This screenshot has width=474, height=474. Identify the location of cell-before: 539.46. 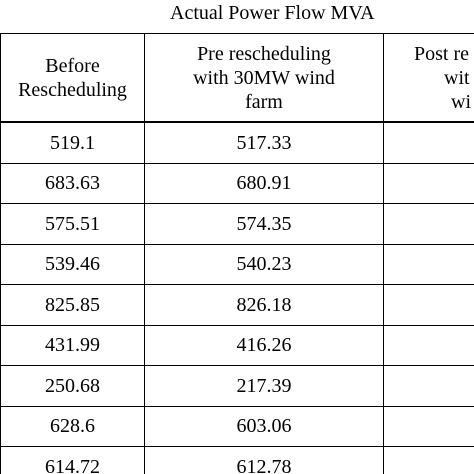
(72, 264).